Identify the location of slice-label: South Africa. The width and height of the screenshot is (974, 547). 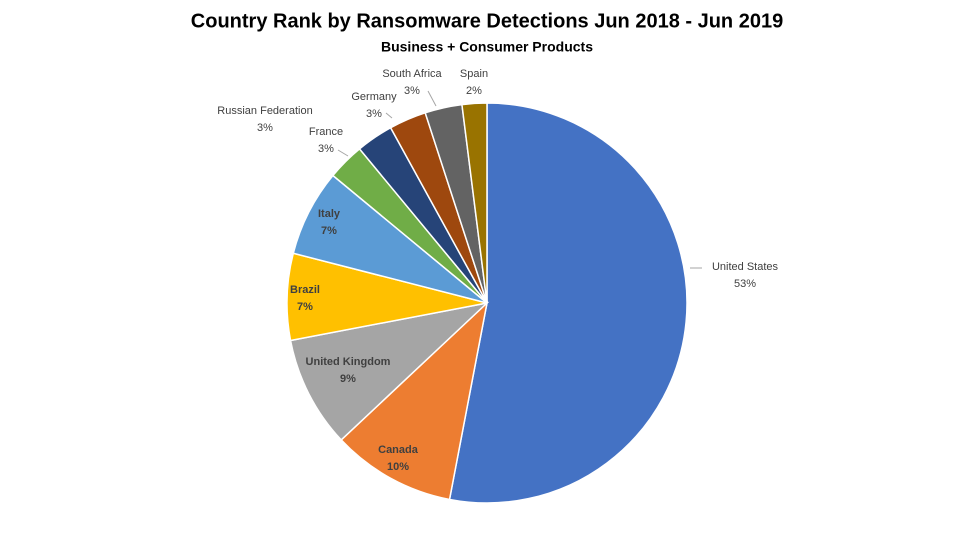
(412, 74).